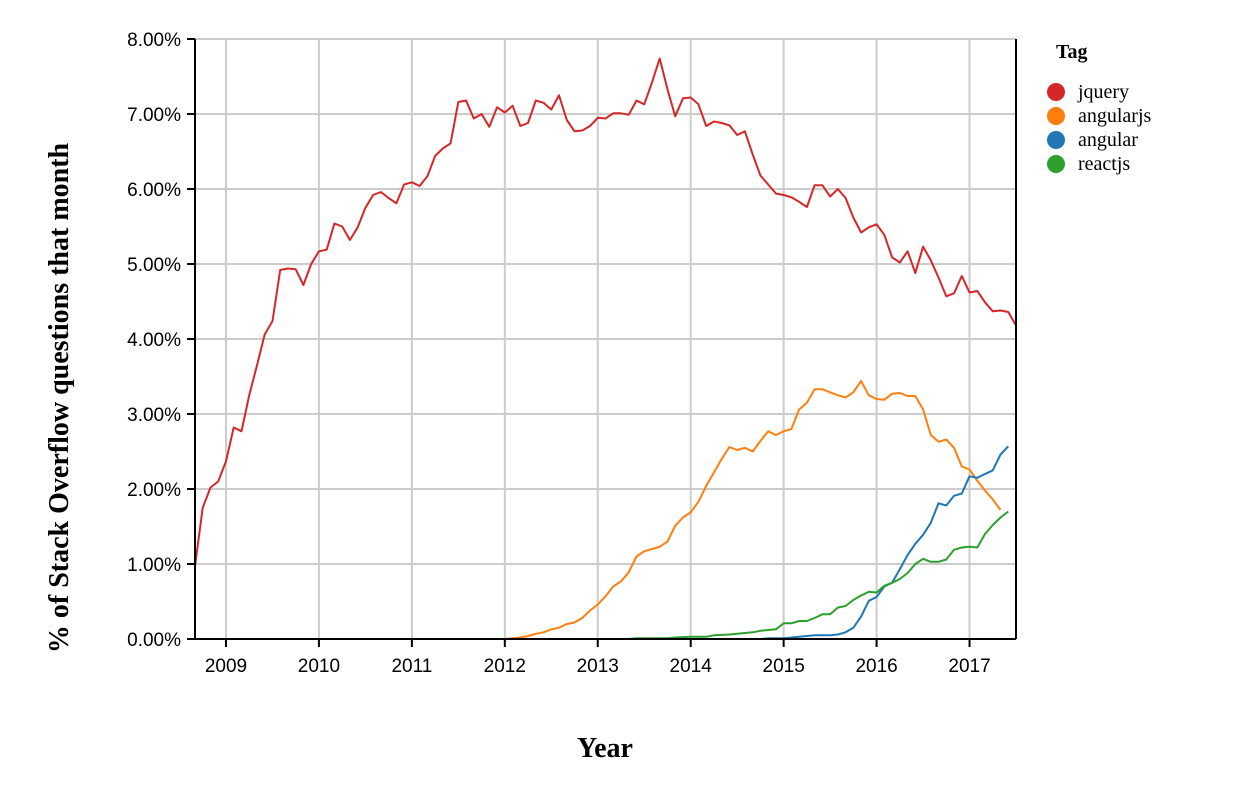 The width and height of the screenshot is (1255, 795). What do you see at coordinates (154, 40) in the screenshot?
I see `y-tick-label: 8.00%` at bounding box center [154, 40].